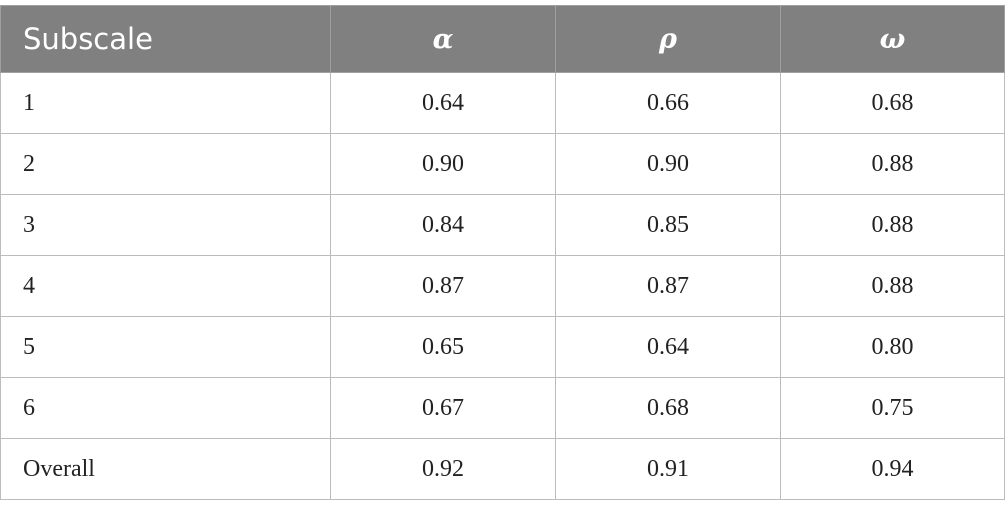 This screenshot has width=1005, height=518. I want to click on header-row: Subscale α ρ ω, so click(502, 39).